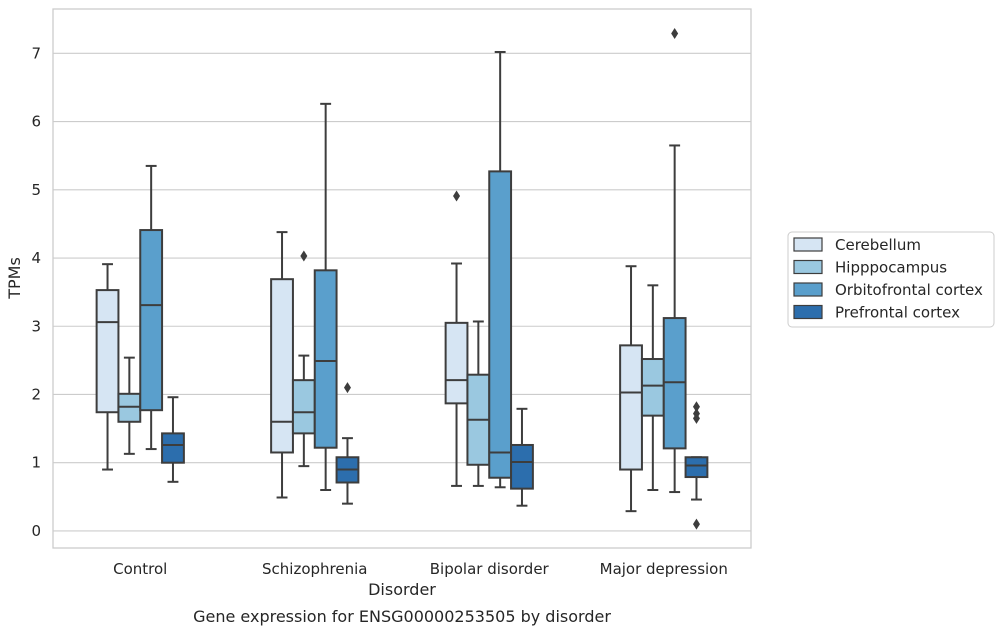 This screenshot has height=634, width=1003. What do you see at coordinates (36, 258) in the screenshot?
I see `y-tick-label: 4` at bounding box center [36, 258].